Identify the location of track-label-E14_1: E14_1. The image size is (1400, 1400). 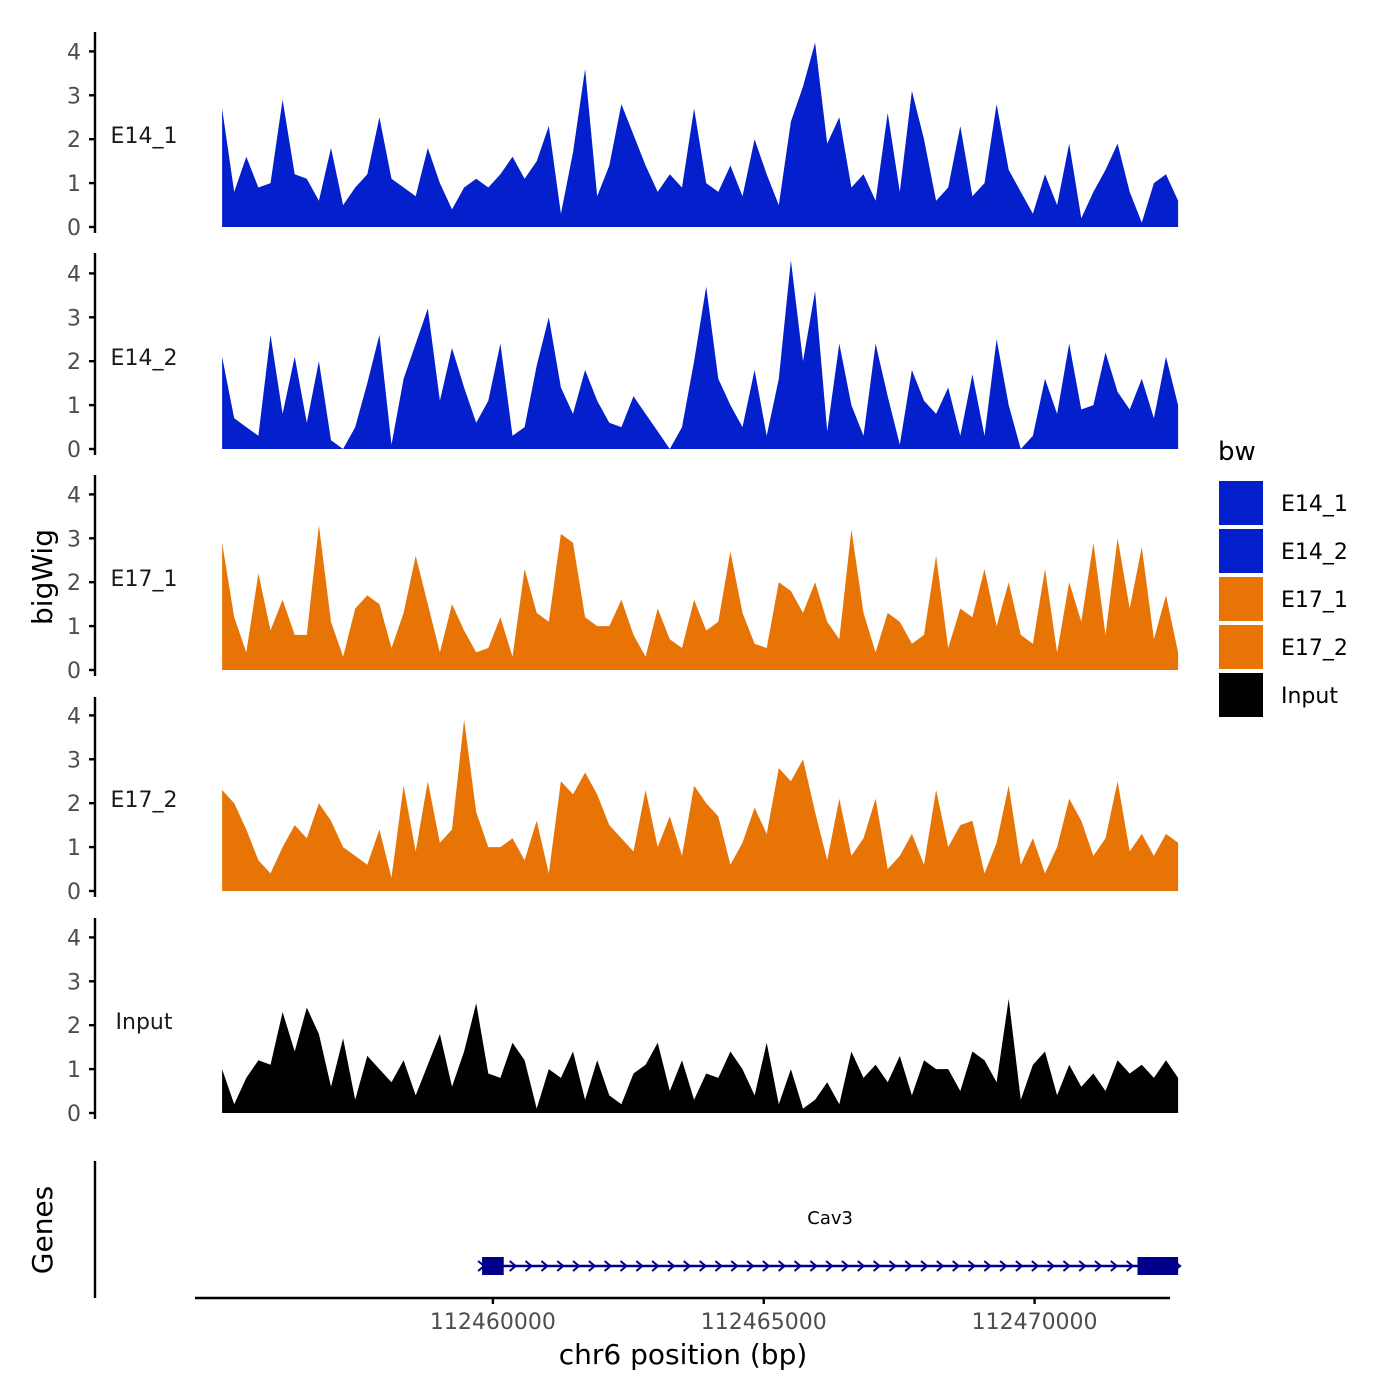
(144, 136).